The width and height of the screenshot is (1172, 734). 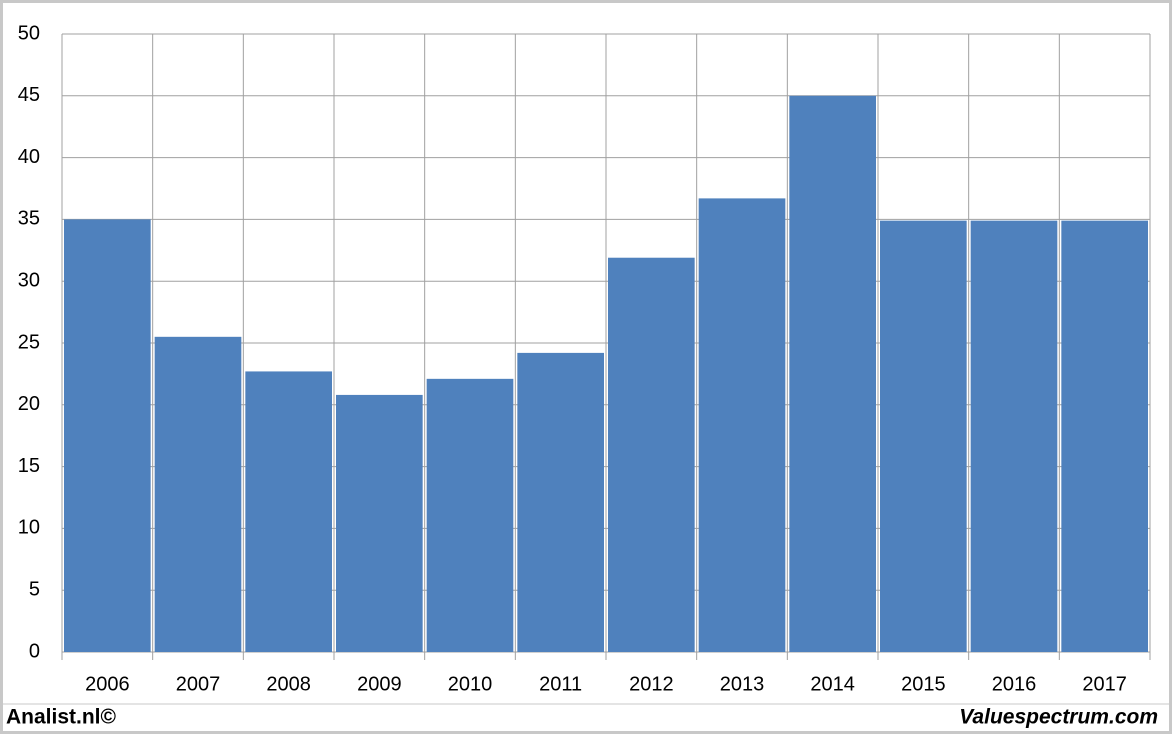 What do you see at coordinates (832, 684) in the screenshot?
I see `x-tick-label: 2014` at bounding box center [832, 684].